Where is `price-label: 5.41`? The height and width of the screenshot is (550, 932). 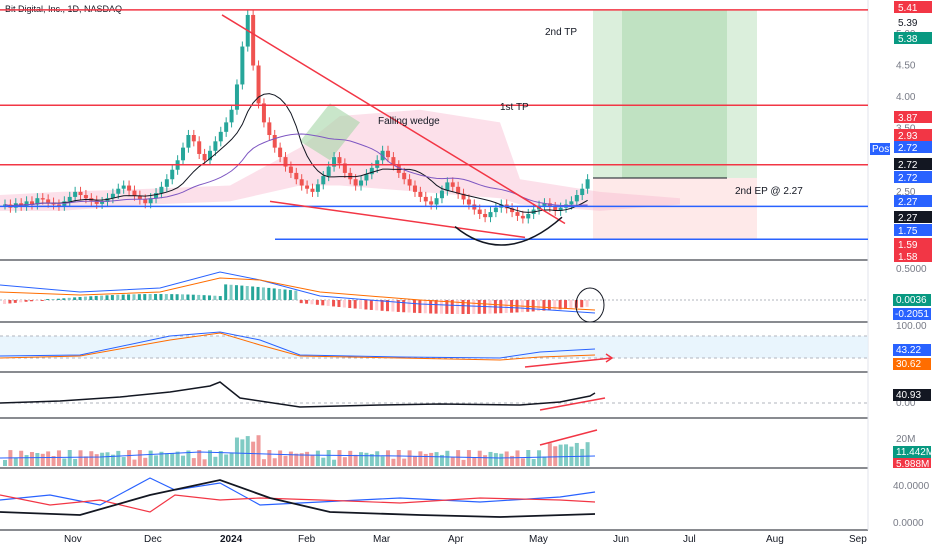 price-label: 5.41 is located at coordinates (913, 7).